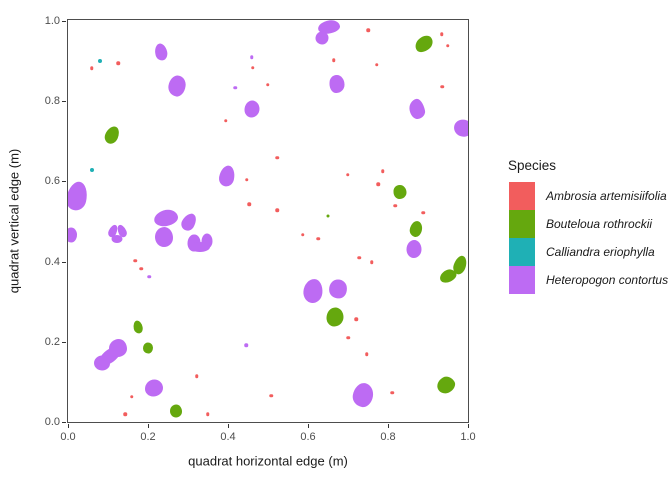  I want to click on y-tick-label: 0.2, so click(52, 341).